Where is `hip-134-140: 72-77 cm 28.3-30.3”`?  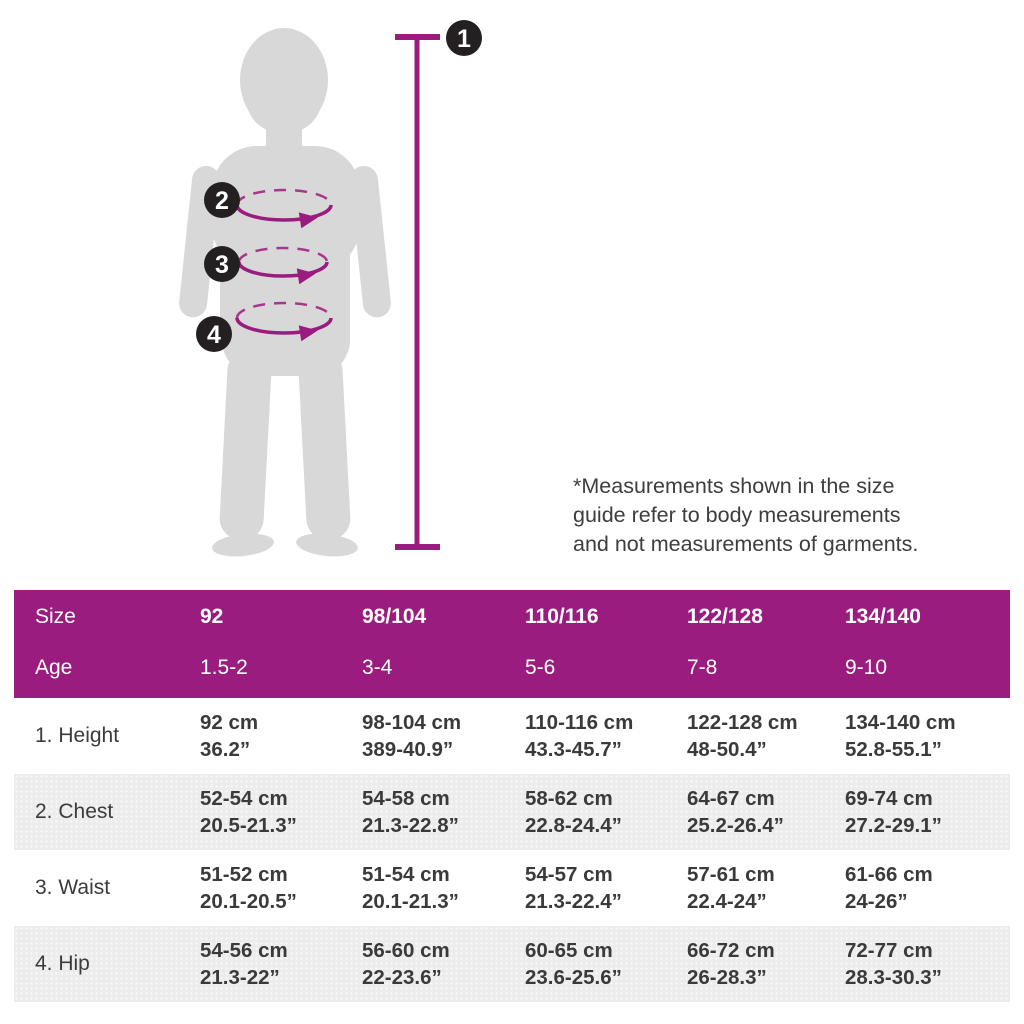 hip-134-140: 72-77 cm 28.3-30.3” is located at coordinates (893, 964).